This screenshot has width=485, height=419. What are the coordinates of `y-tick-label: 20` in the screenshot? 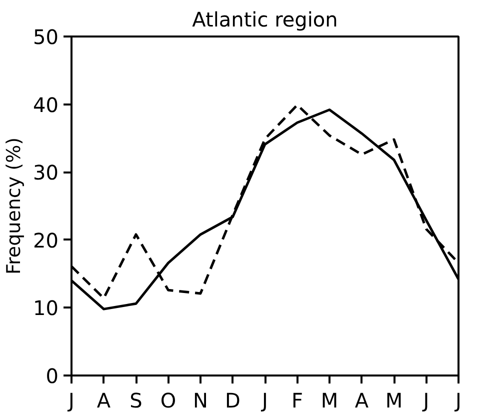 It's located at (46, 240).